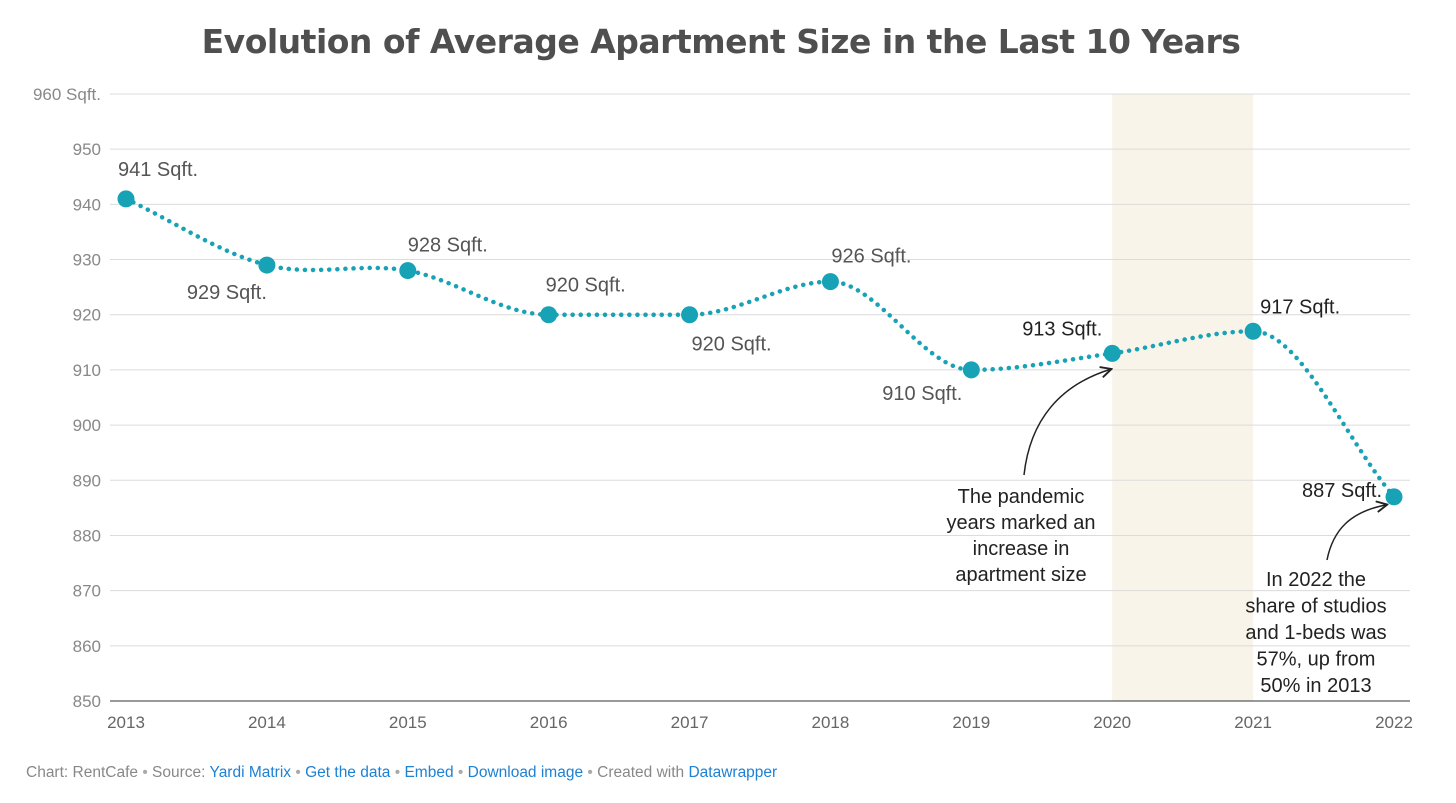 The height and width of the screenshot is (803, 1456). I want to click on get-data-link: Get the data, so click(348, 772).